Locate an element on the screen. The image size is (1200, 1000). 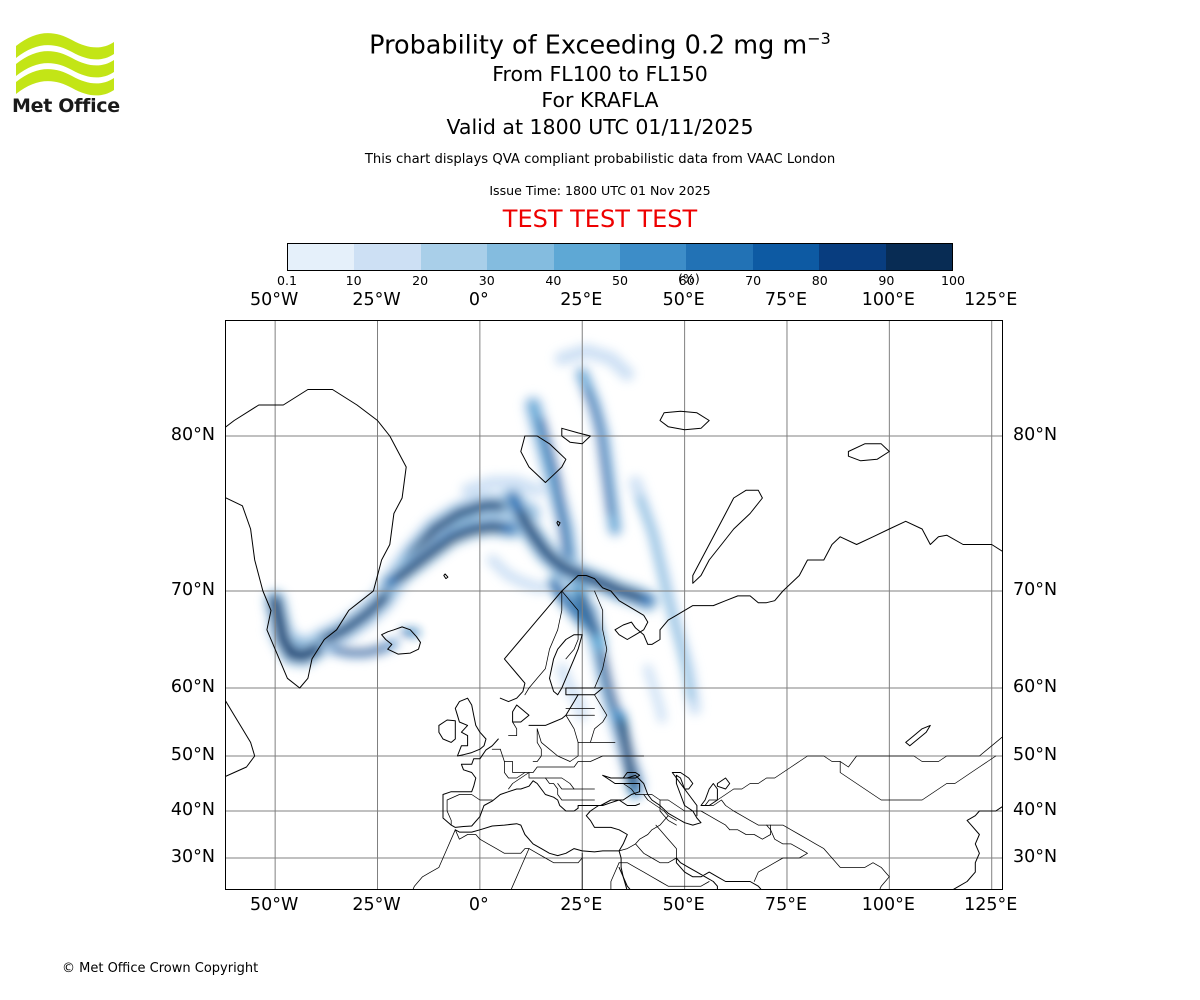
lat-tick-right-40°N: 40°N is located at coordinates (1035, 809).